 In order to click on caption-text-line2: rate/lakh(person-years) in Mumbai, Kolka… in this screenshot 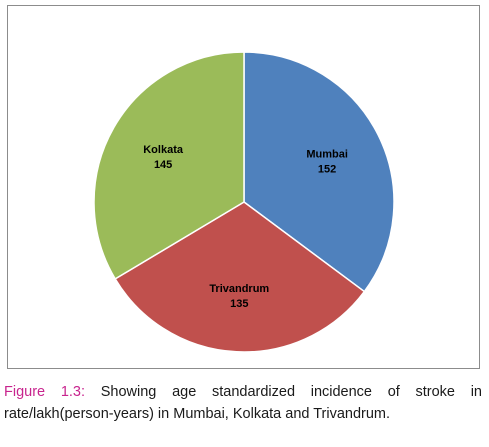, I will do `click(197, 414)`.